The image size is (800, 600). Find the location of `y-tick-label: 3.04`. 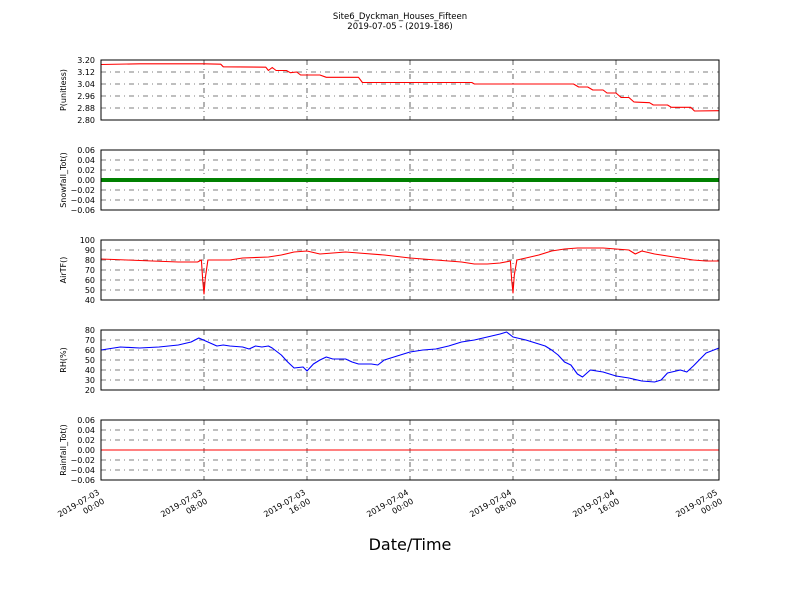

y-tick-label: 3.04 is located at coordinates (86, 84).